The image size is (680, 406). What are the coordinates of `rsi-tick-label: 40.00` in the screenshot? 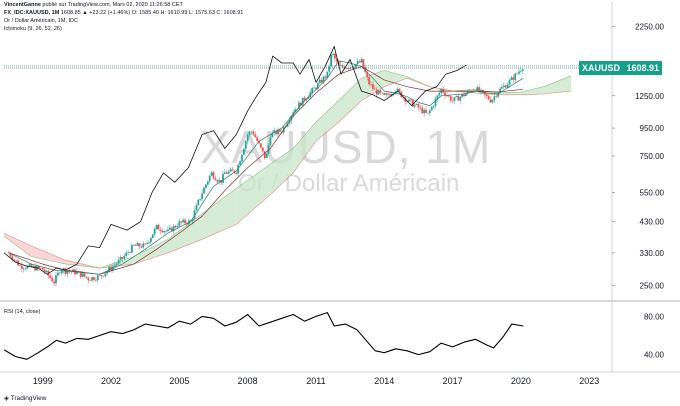 It's located at (654, 355).